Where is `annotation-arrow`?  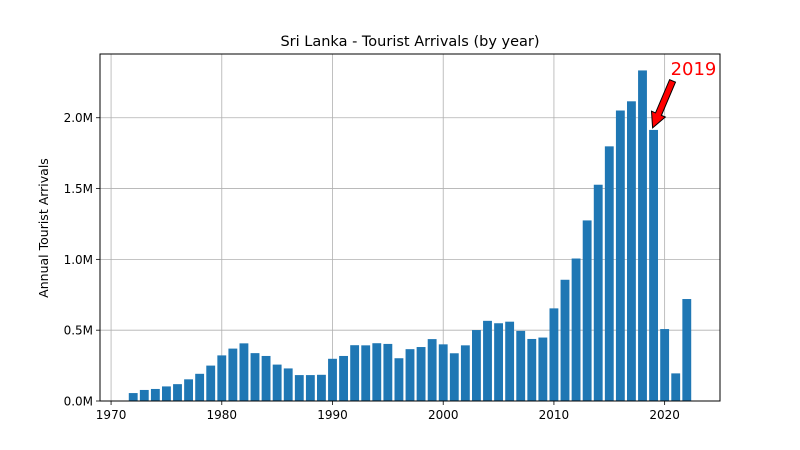 annotation-arrow is located at coordinates (663, 104).